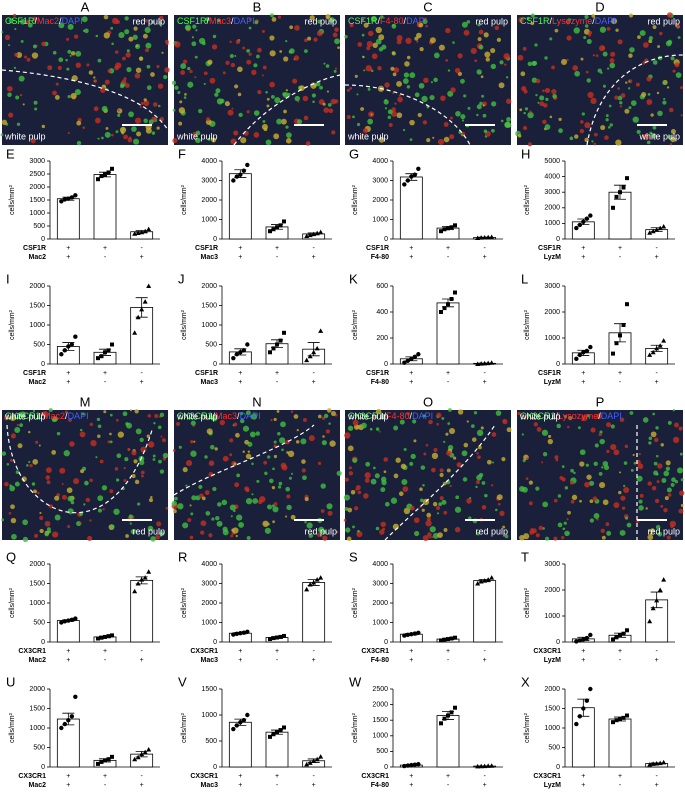 The width and height of the screenshot is (685, 800). Describe the element at coordinates (20, 21) in the screenshot. I see `stain-name: CSF1R` at that location.